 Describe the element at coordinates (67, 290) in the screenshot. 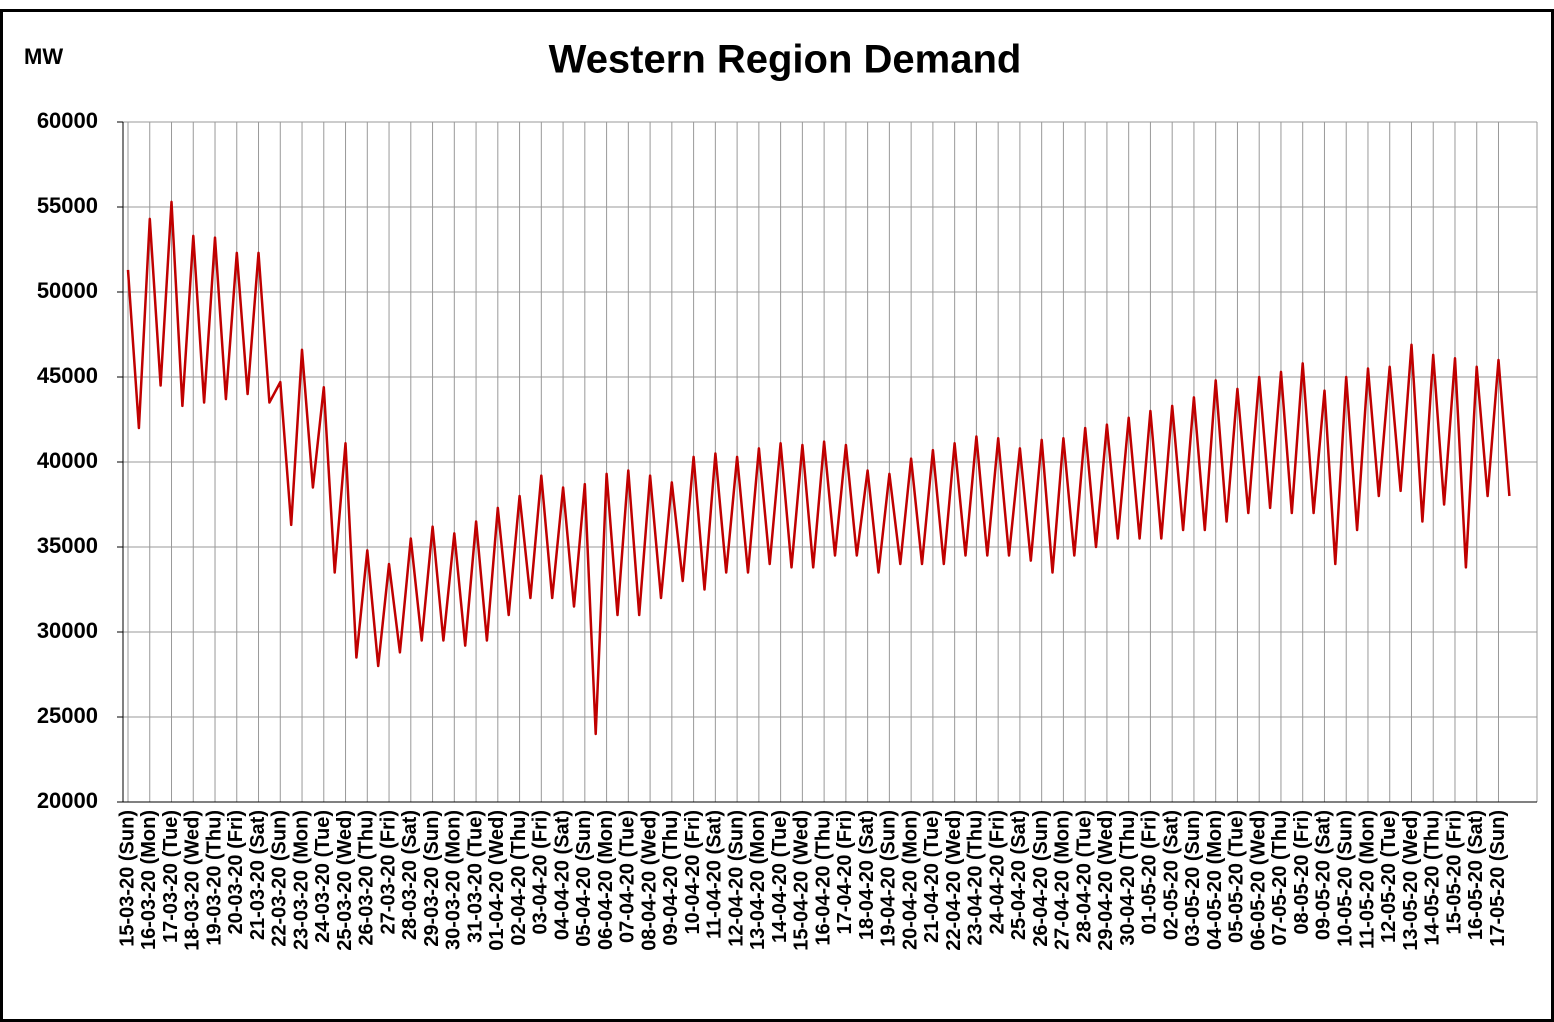

I see `y-tick-label: 50000` at that location.